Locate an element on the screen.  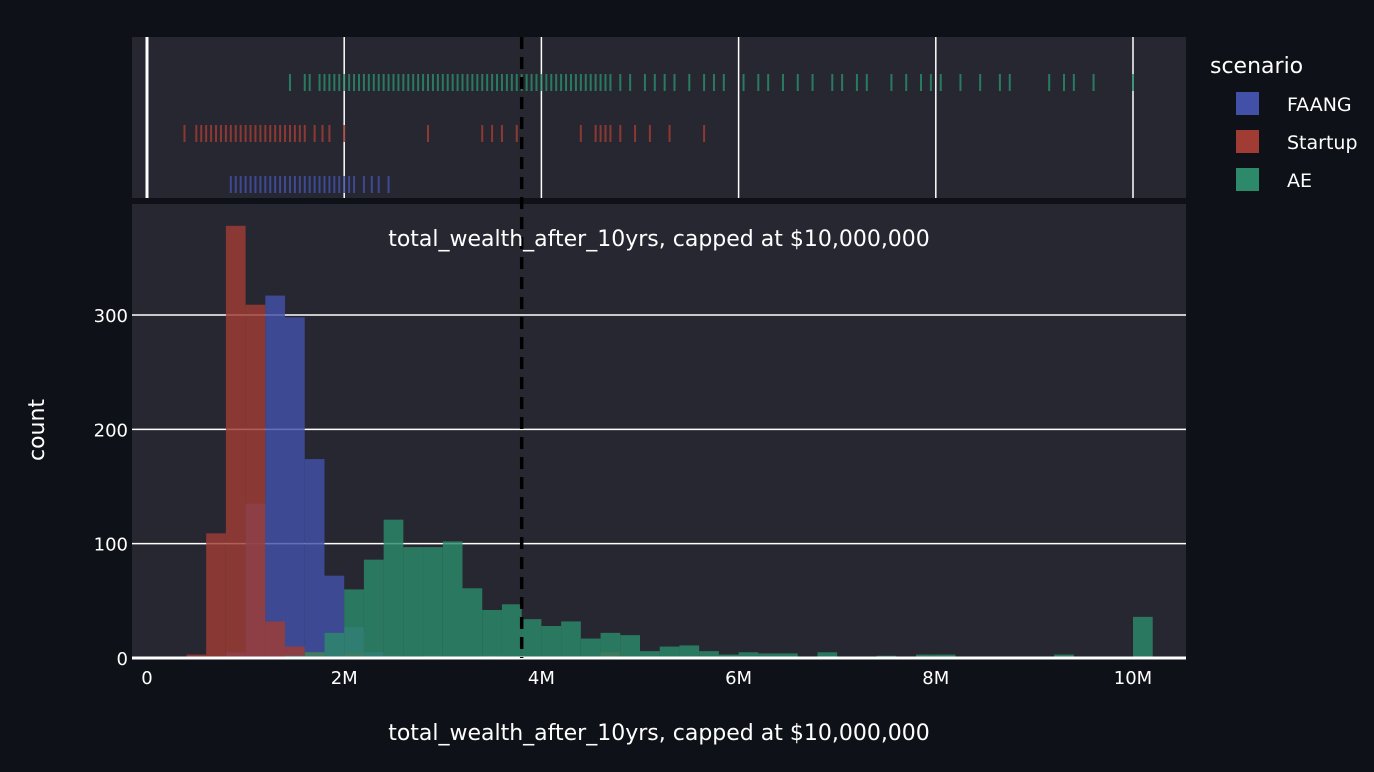
x-axis-ticks: 0 2M 4M 6M 8M 10M is located at coordinates (646, 678).